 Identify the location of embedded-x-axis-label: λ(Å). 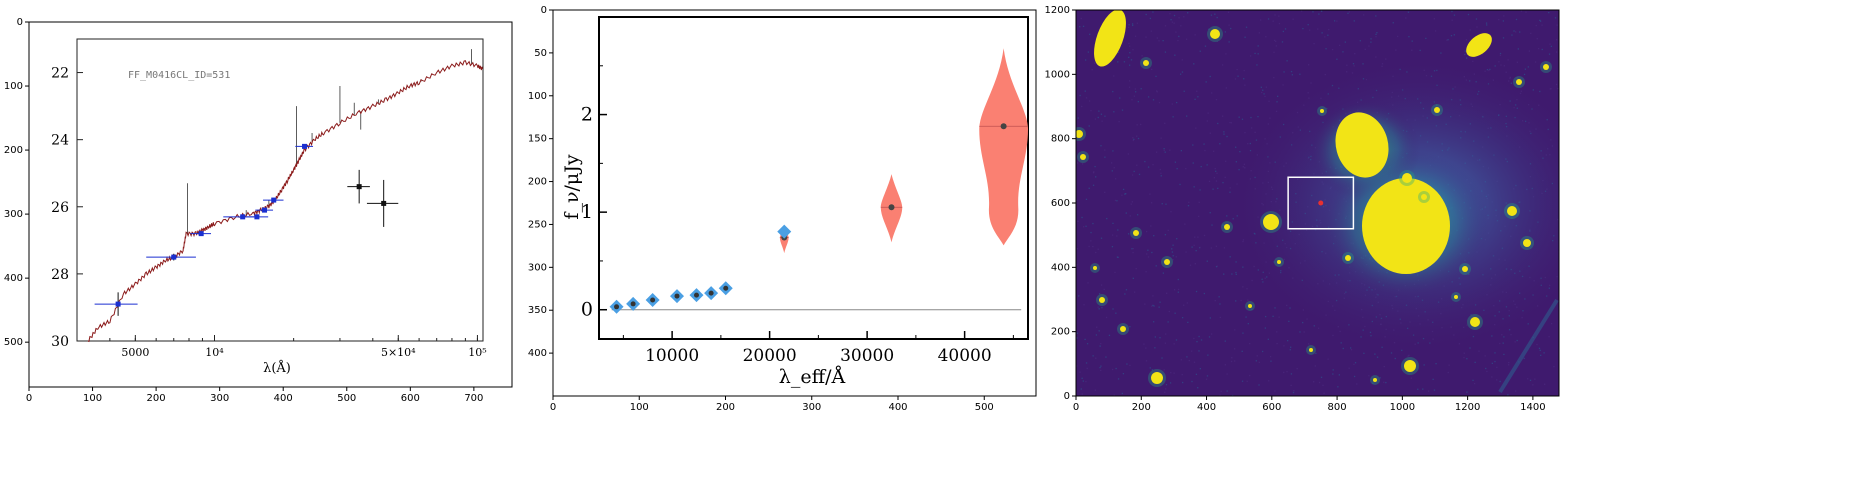
(277, 368).